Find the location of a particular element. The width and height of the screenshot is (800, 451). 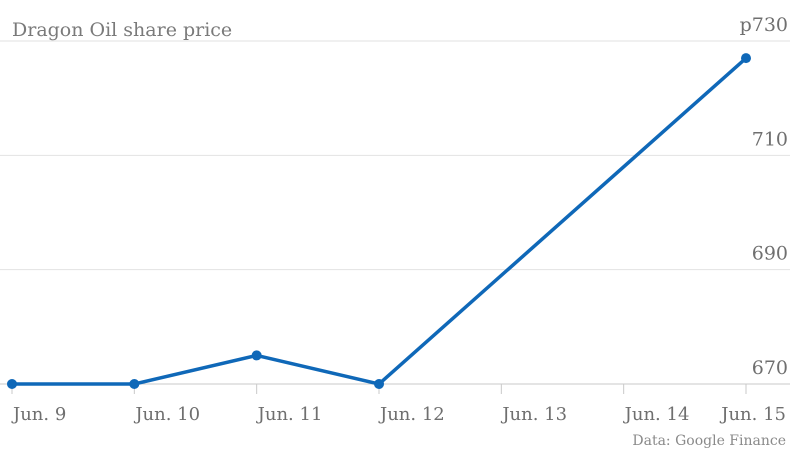

chart-title: Dragon Oil share price is located at coordinates (122, 30).